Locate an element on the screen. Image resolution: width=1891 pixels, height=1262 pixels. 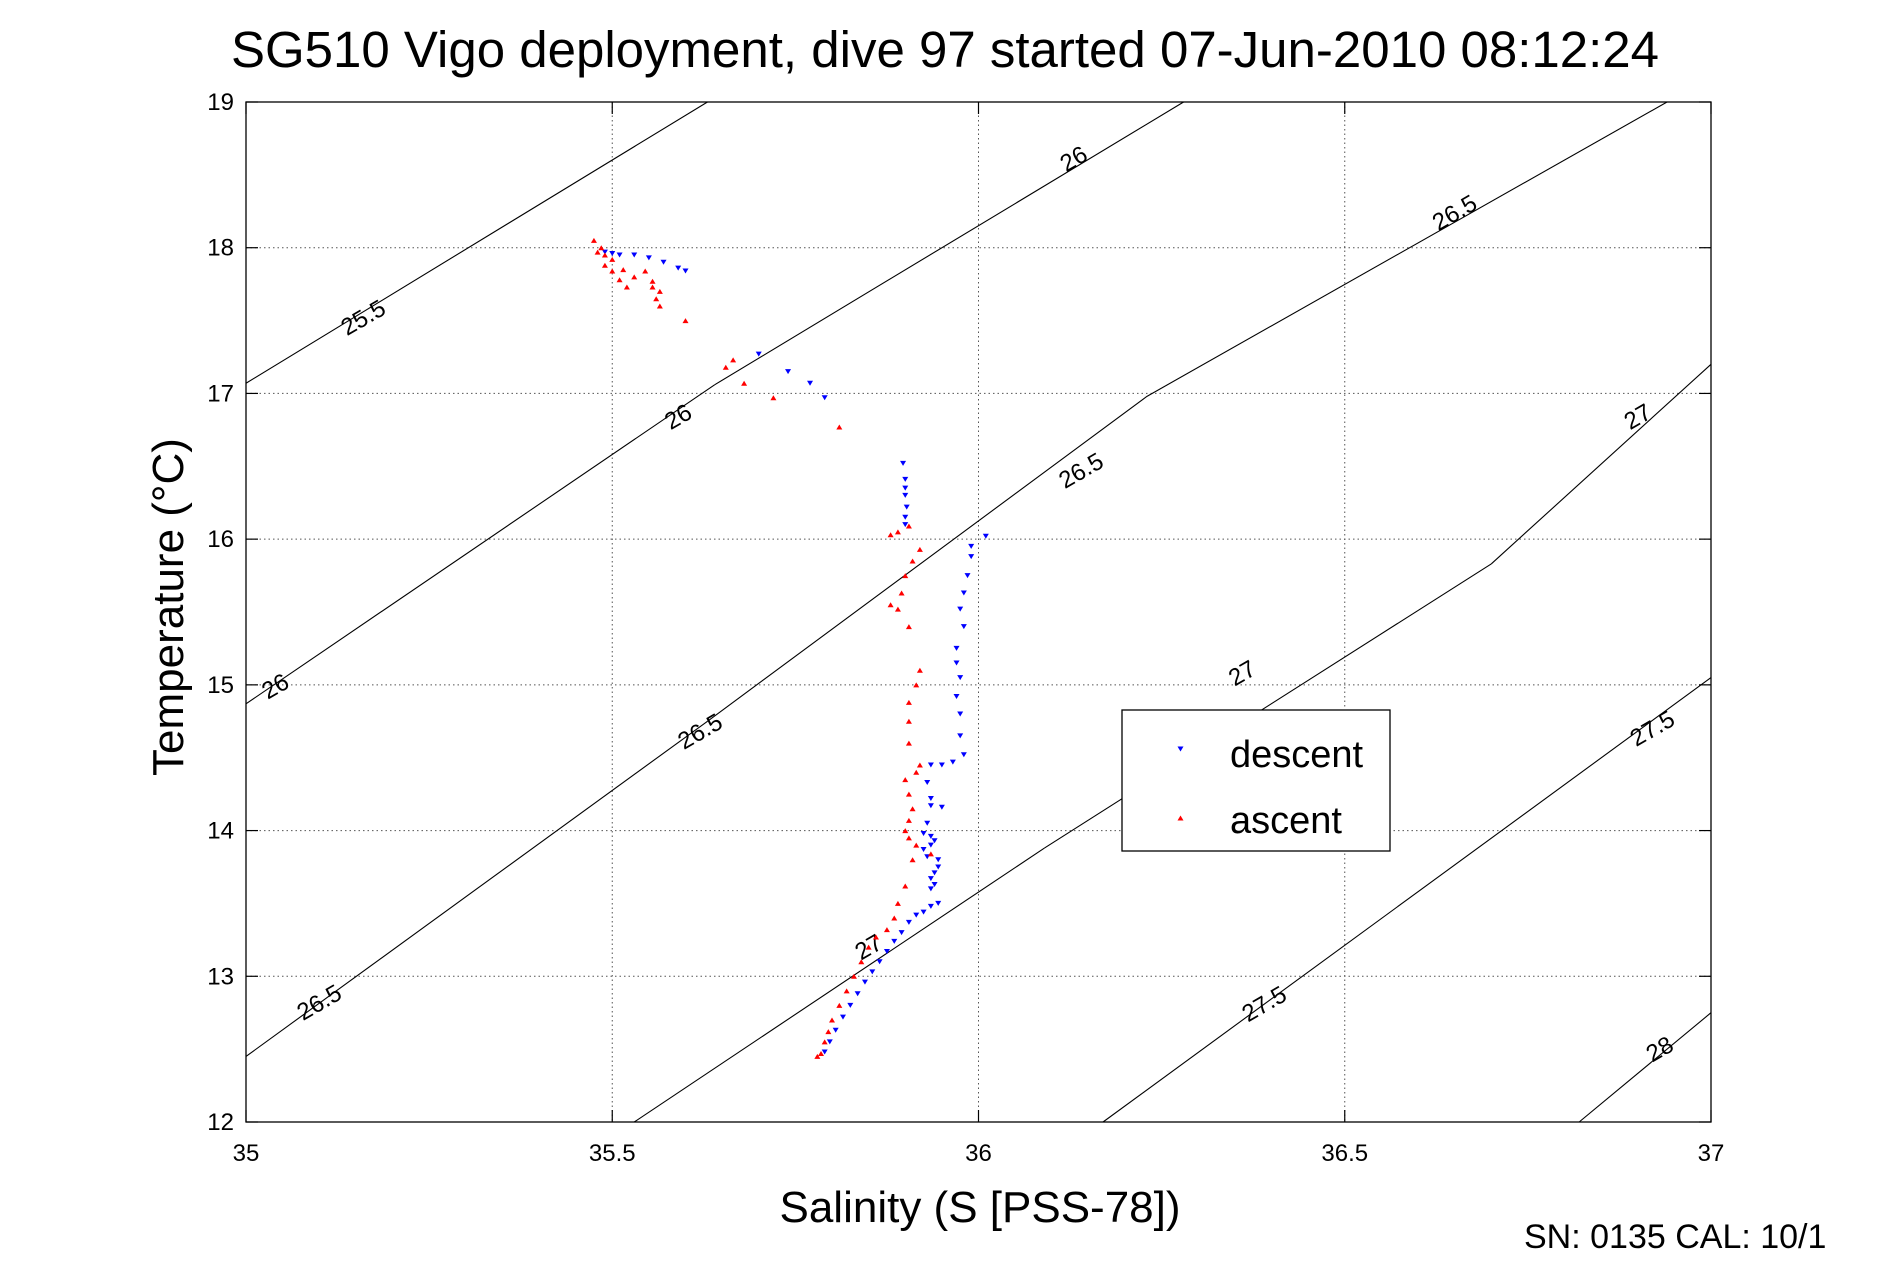
contour-label: 27.5 is located at coordinates (1264, 1004).